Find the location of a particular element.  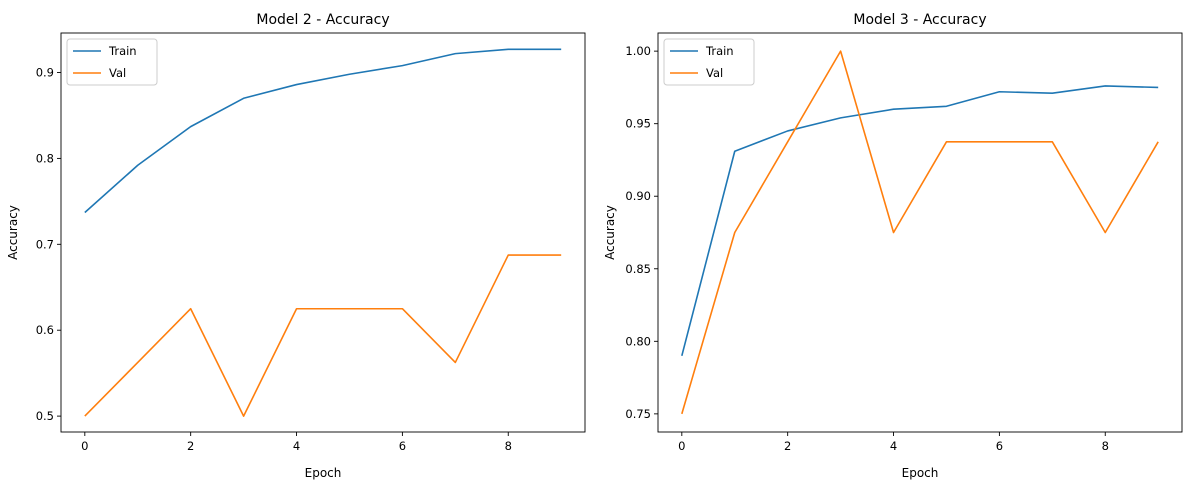

y-tick-label: 0.8 is located at coordinates (45, 158).